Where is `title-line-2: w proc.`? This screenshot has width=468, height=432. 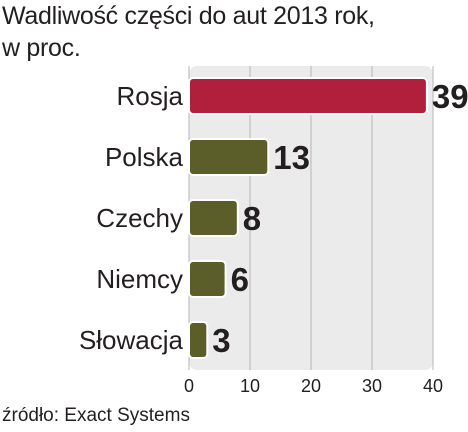 title-line-2: w proc. is located at coordinates (41, 48).